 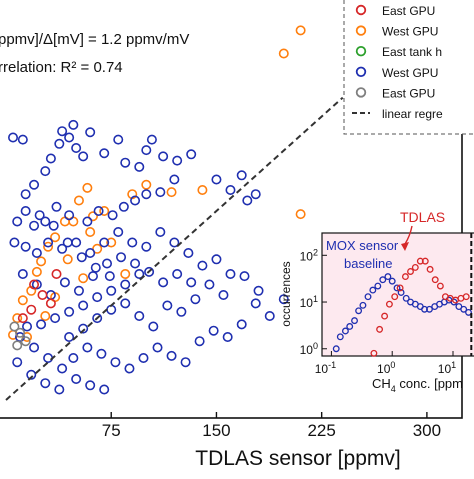 What do you see at coordinates (410, 32) in the screenshot?
I see `legend-label: West GPU` at bounding box center [410, 32].